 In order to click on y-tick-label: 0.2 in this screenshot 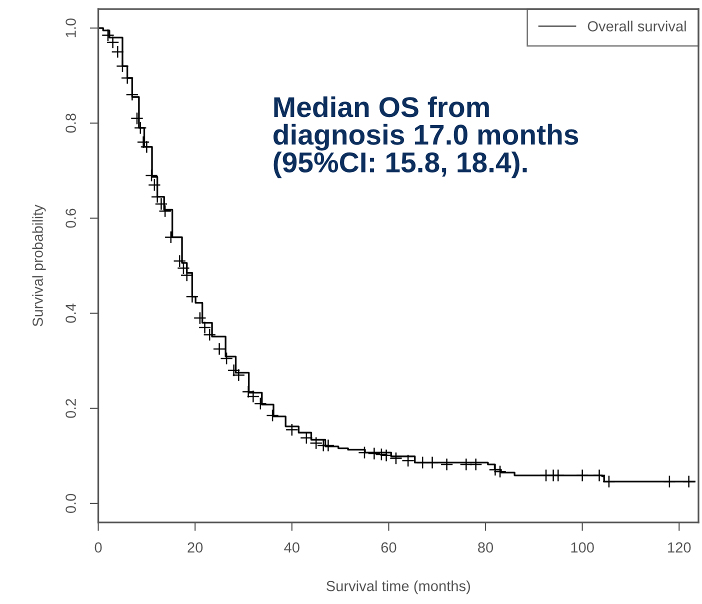, I will do `click(71, 408)`.